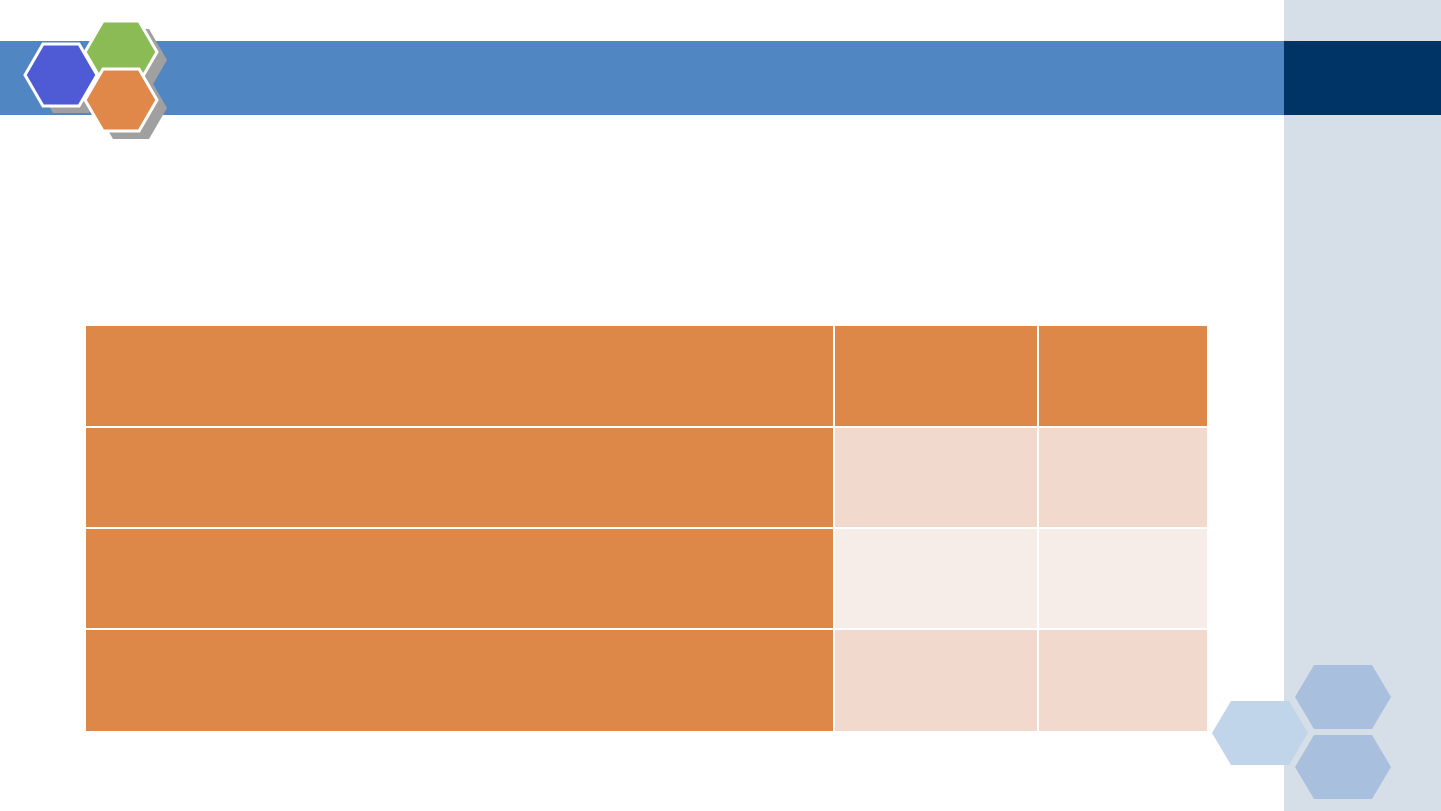 The height and width of the screenshot is (811, 1441). I want to click on hex-orange, so click(121, 100).